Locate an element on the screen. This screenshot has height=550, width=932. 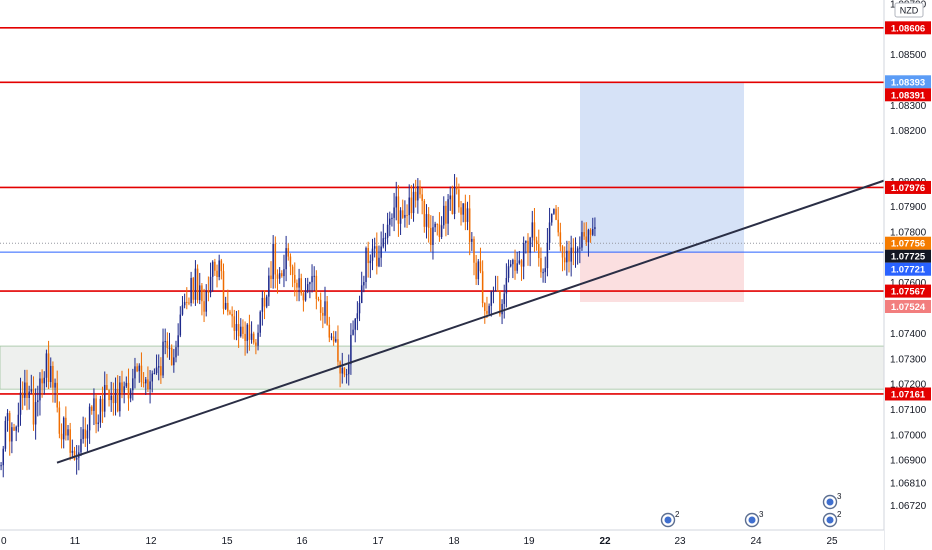
time-axis is located at coordinates (442, 540).